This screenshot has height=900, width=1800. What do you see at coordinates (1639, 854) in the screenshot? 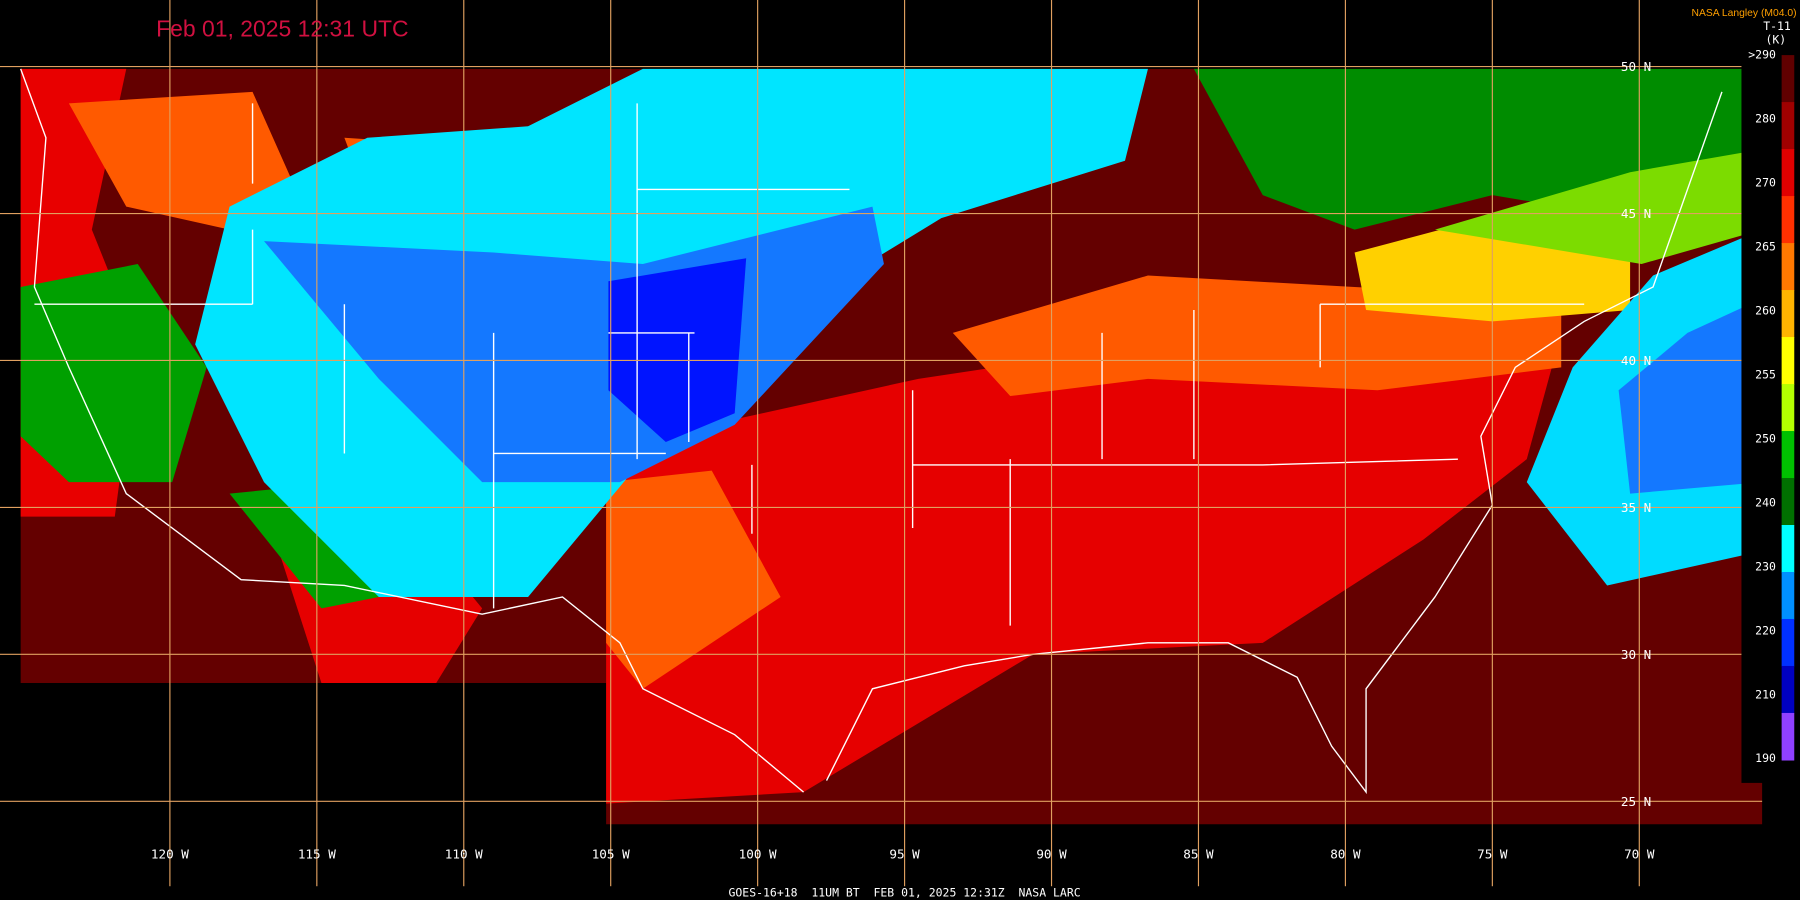
I see `longitude-label: 70 W` at bounding box center [1639, 854].